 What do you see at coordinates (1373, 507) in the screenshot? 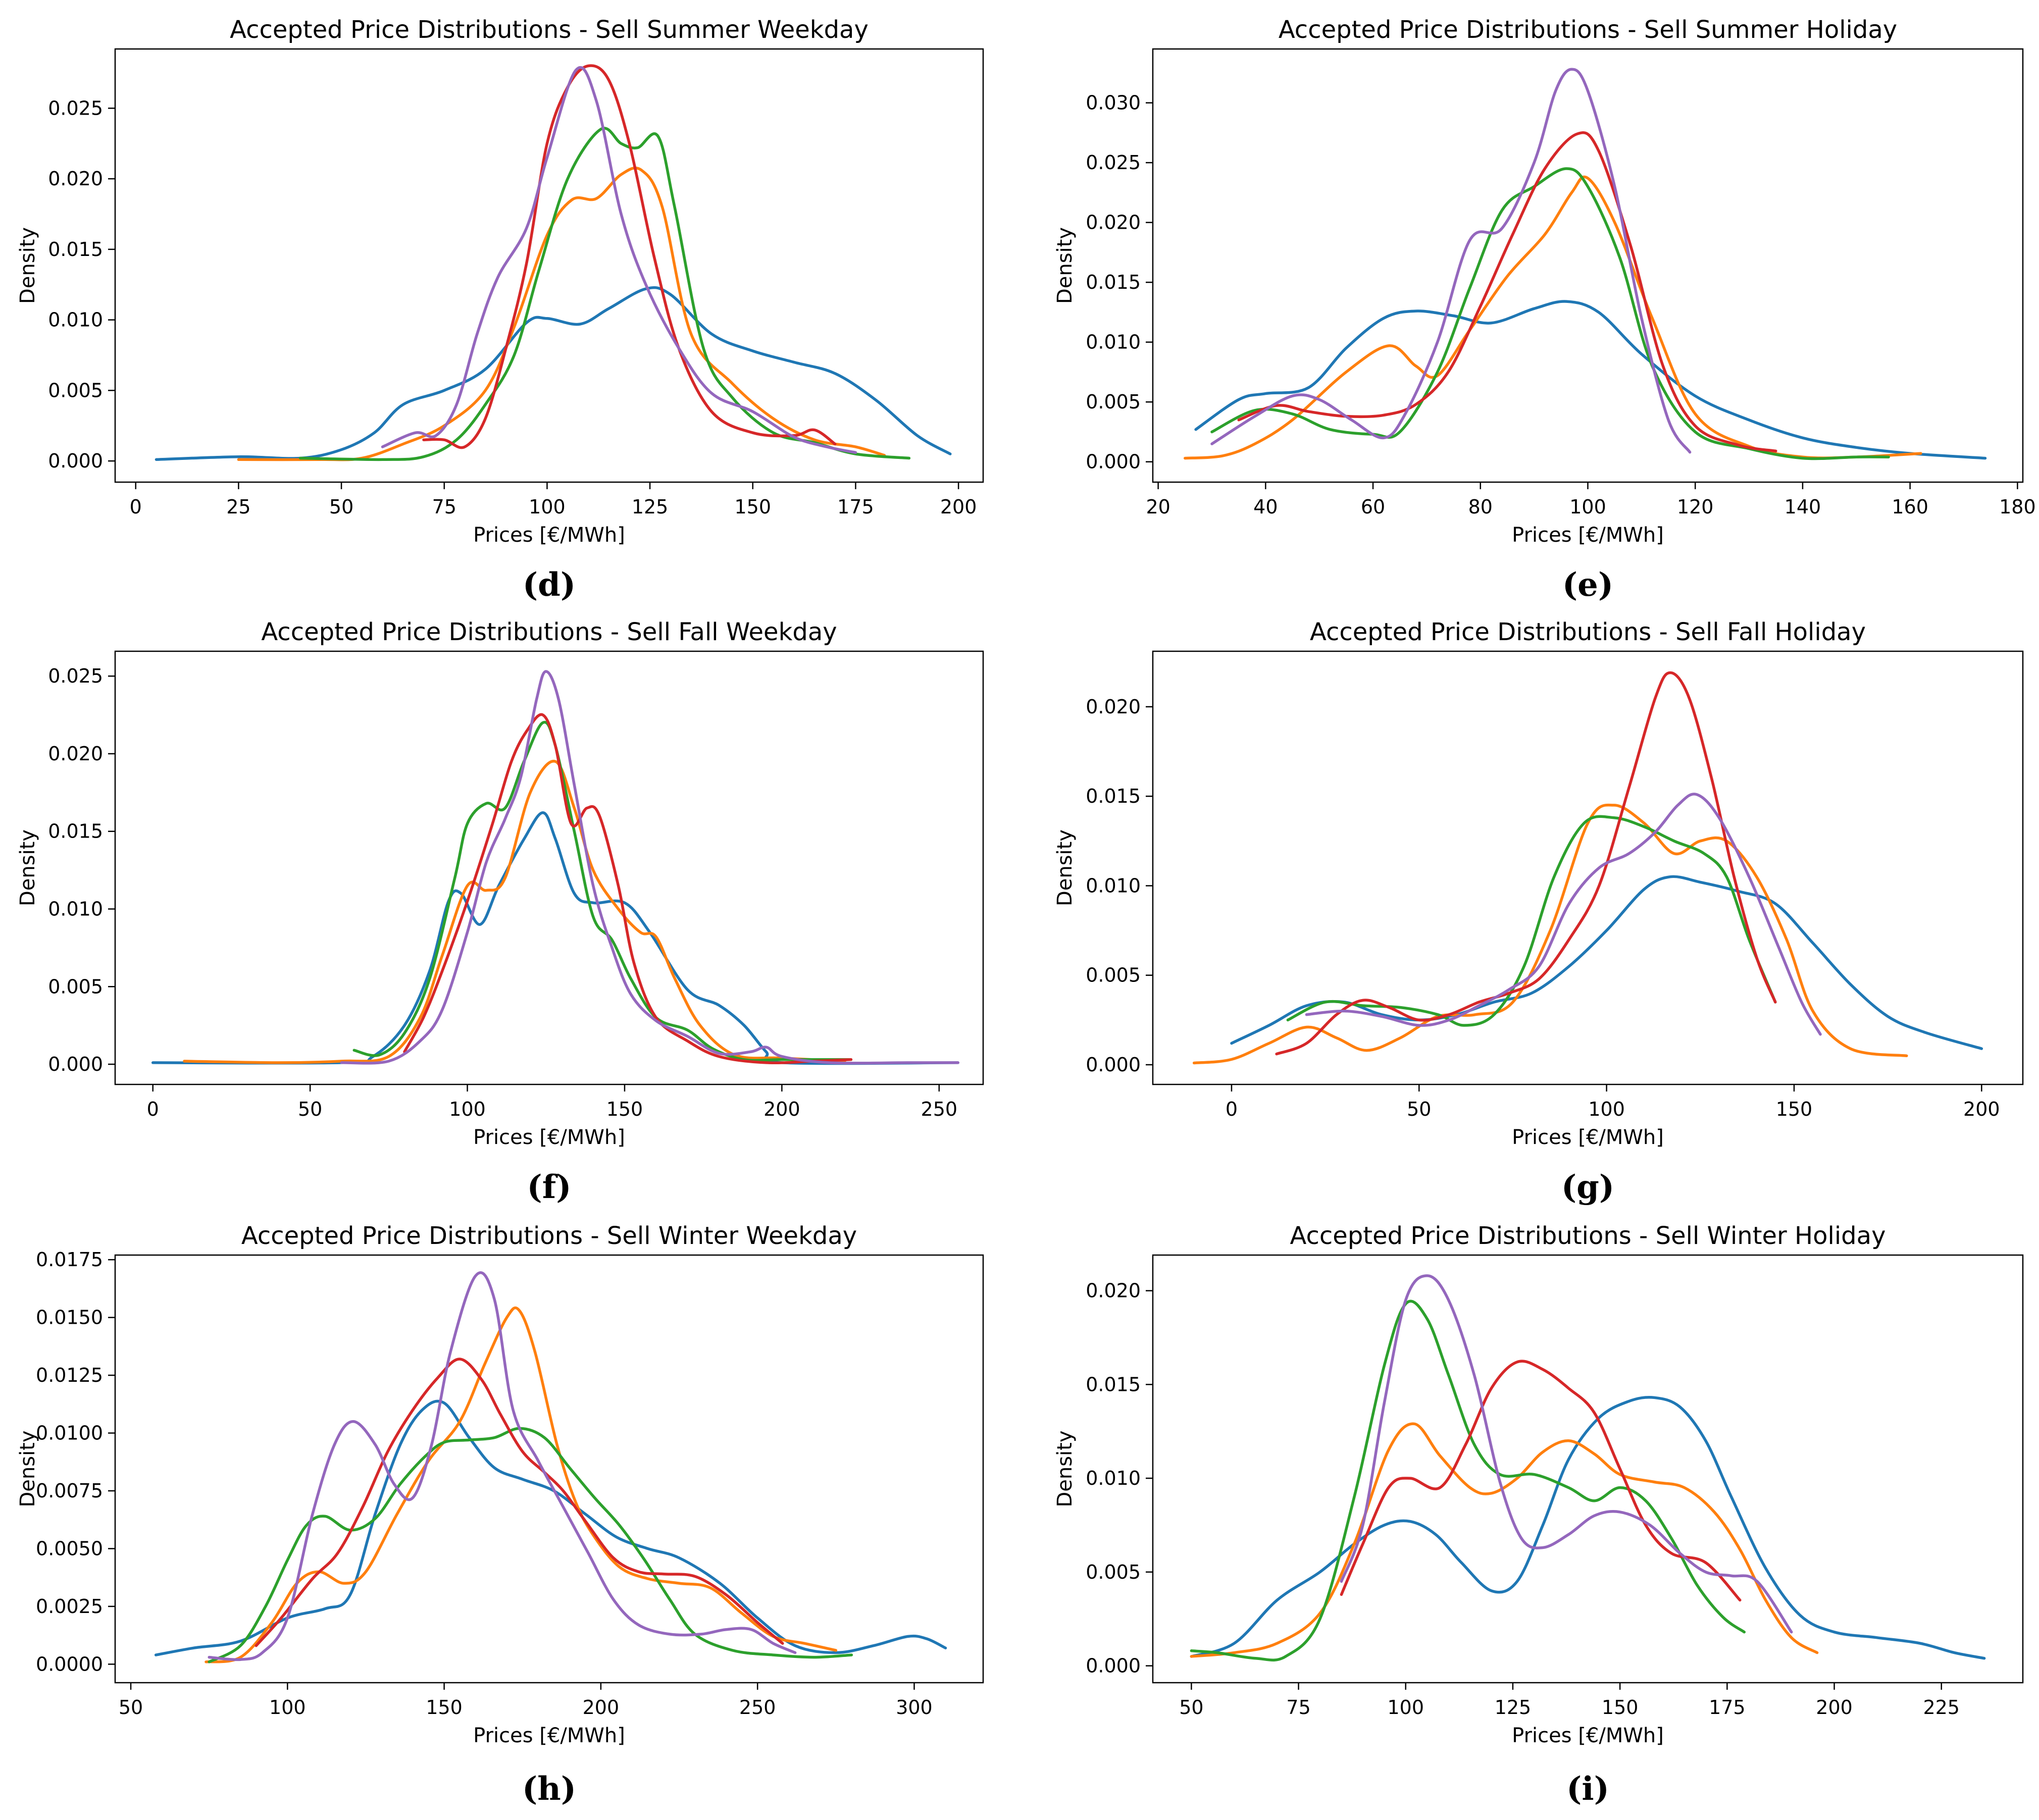
I see `x-tick-label: 60` at bounding box center [1373, 507].